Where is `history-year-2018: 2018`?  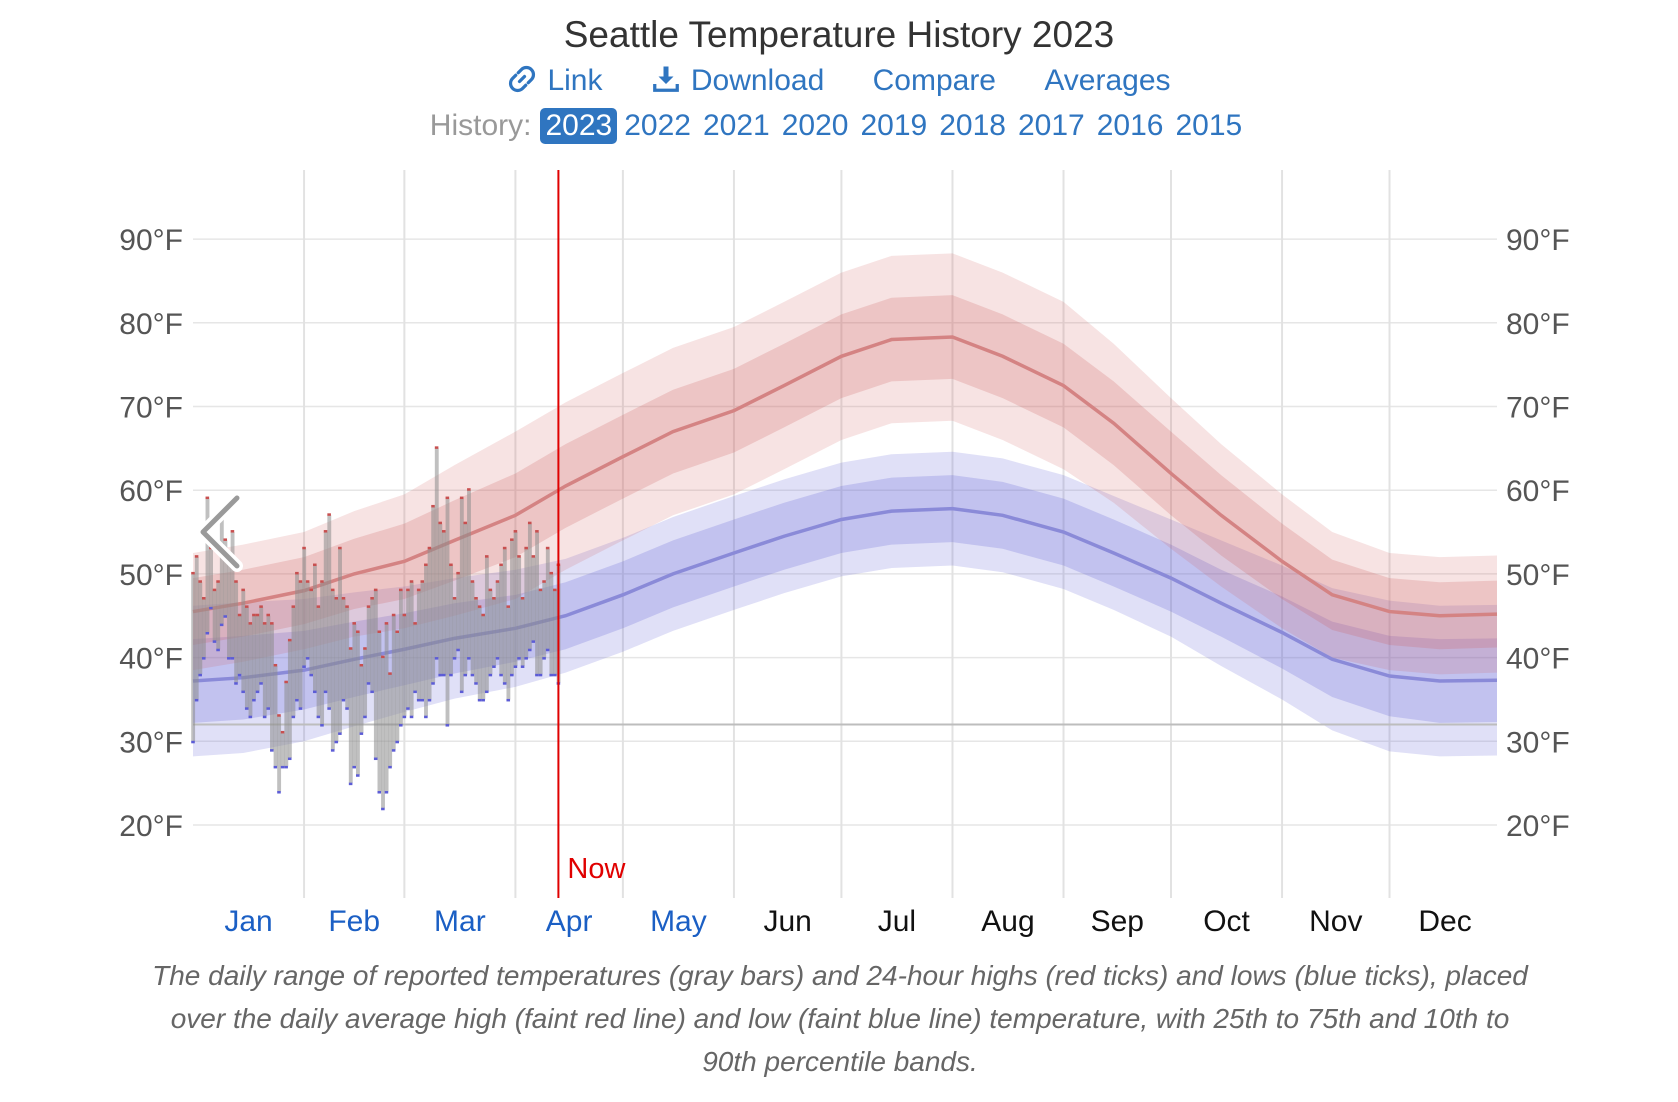
history-year-2018: 2018 is located at coordinates (972, 125).